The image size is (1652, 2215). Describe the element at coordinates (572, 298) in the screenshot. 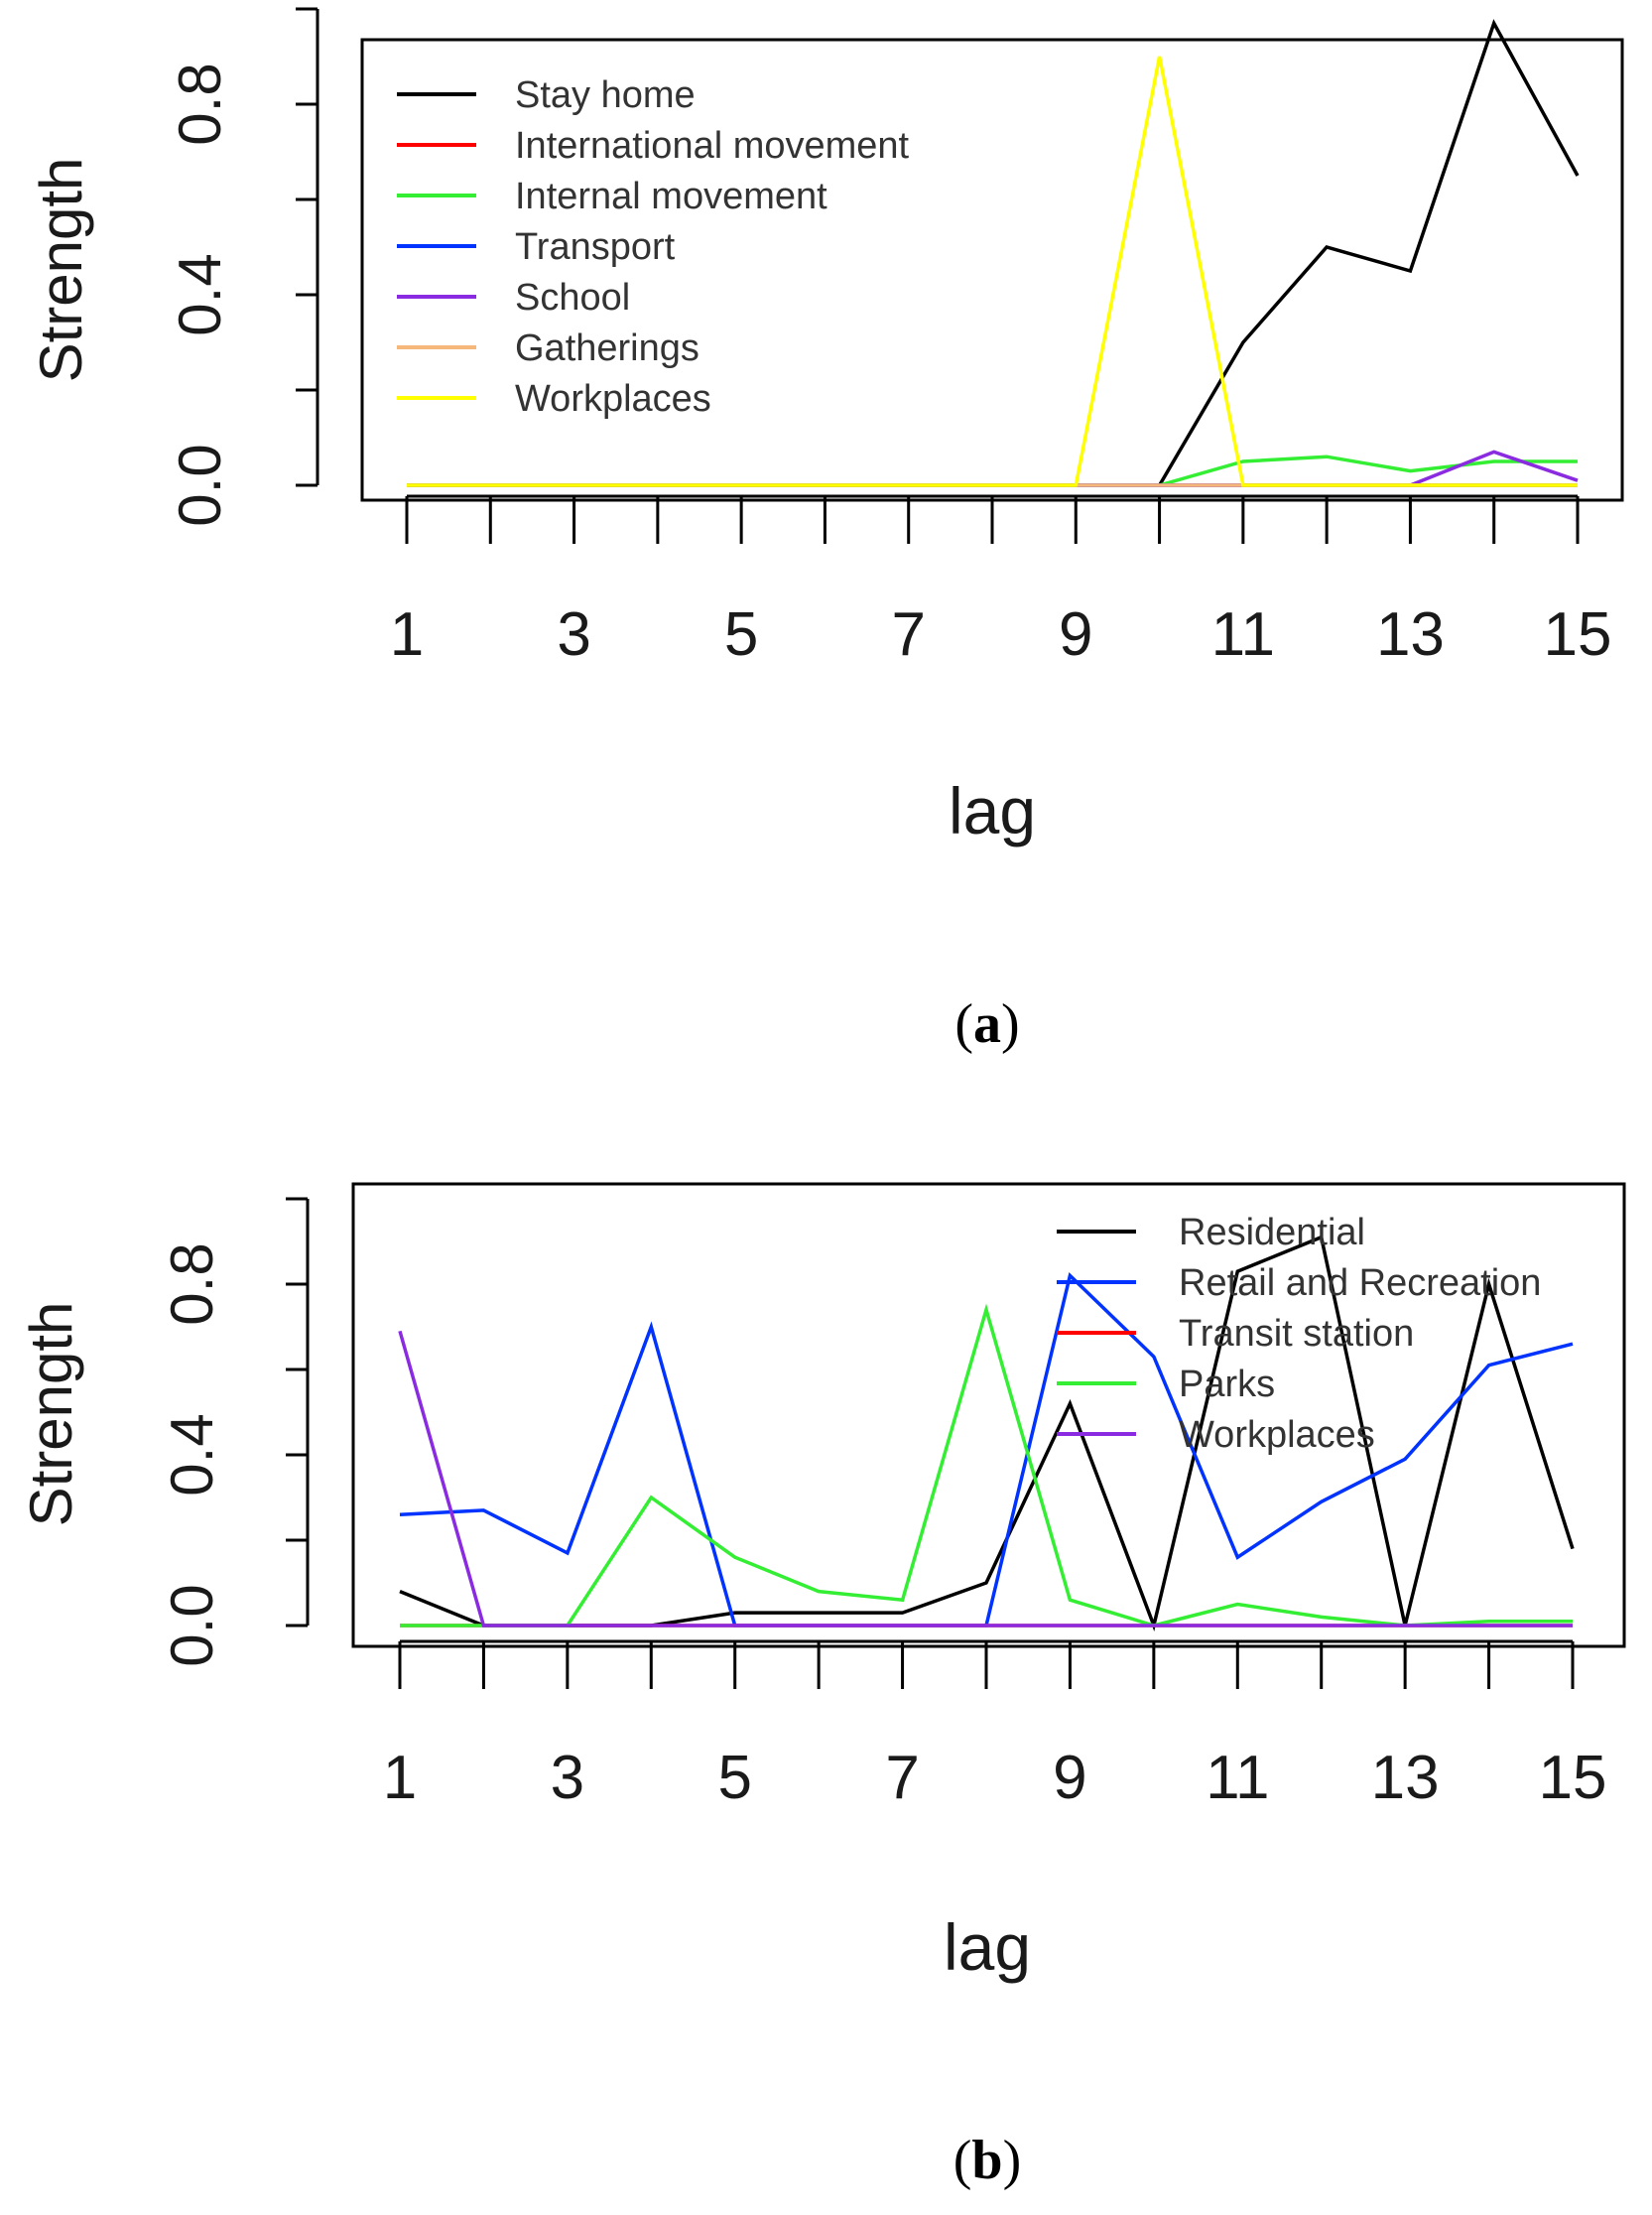

I see `legend-label: School` at that location.